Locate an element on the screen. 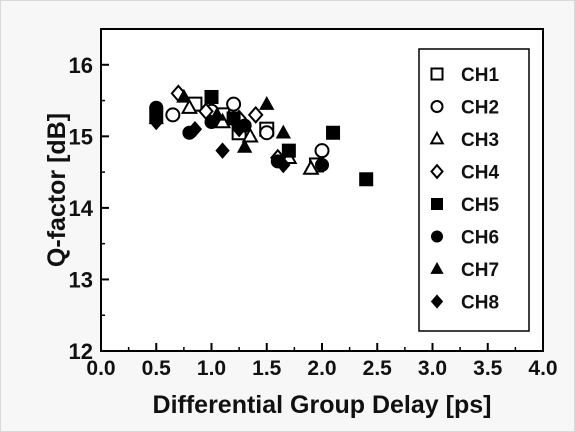 The height and width of the screenshot is (432, 575). x-tick-label: 3.5 is located at coordinates (488, 368).